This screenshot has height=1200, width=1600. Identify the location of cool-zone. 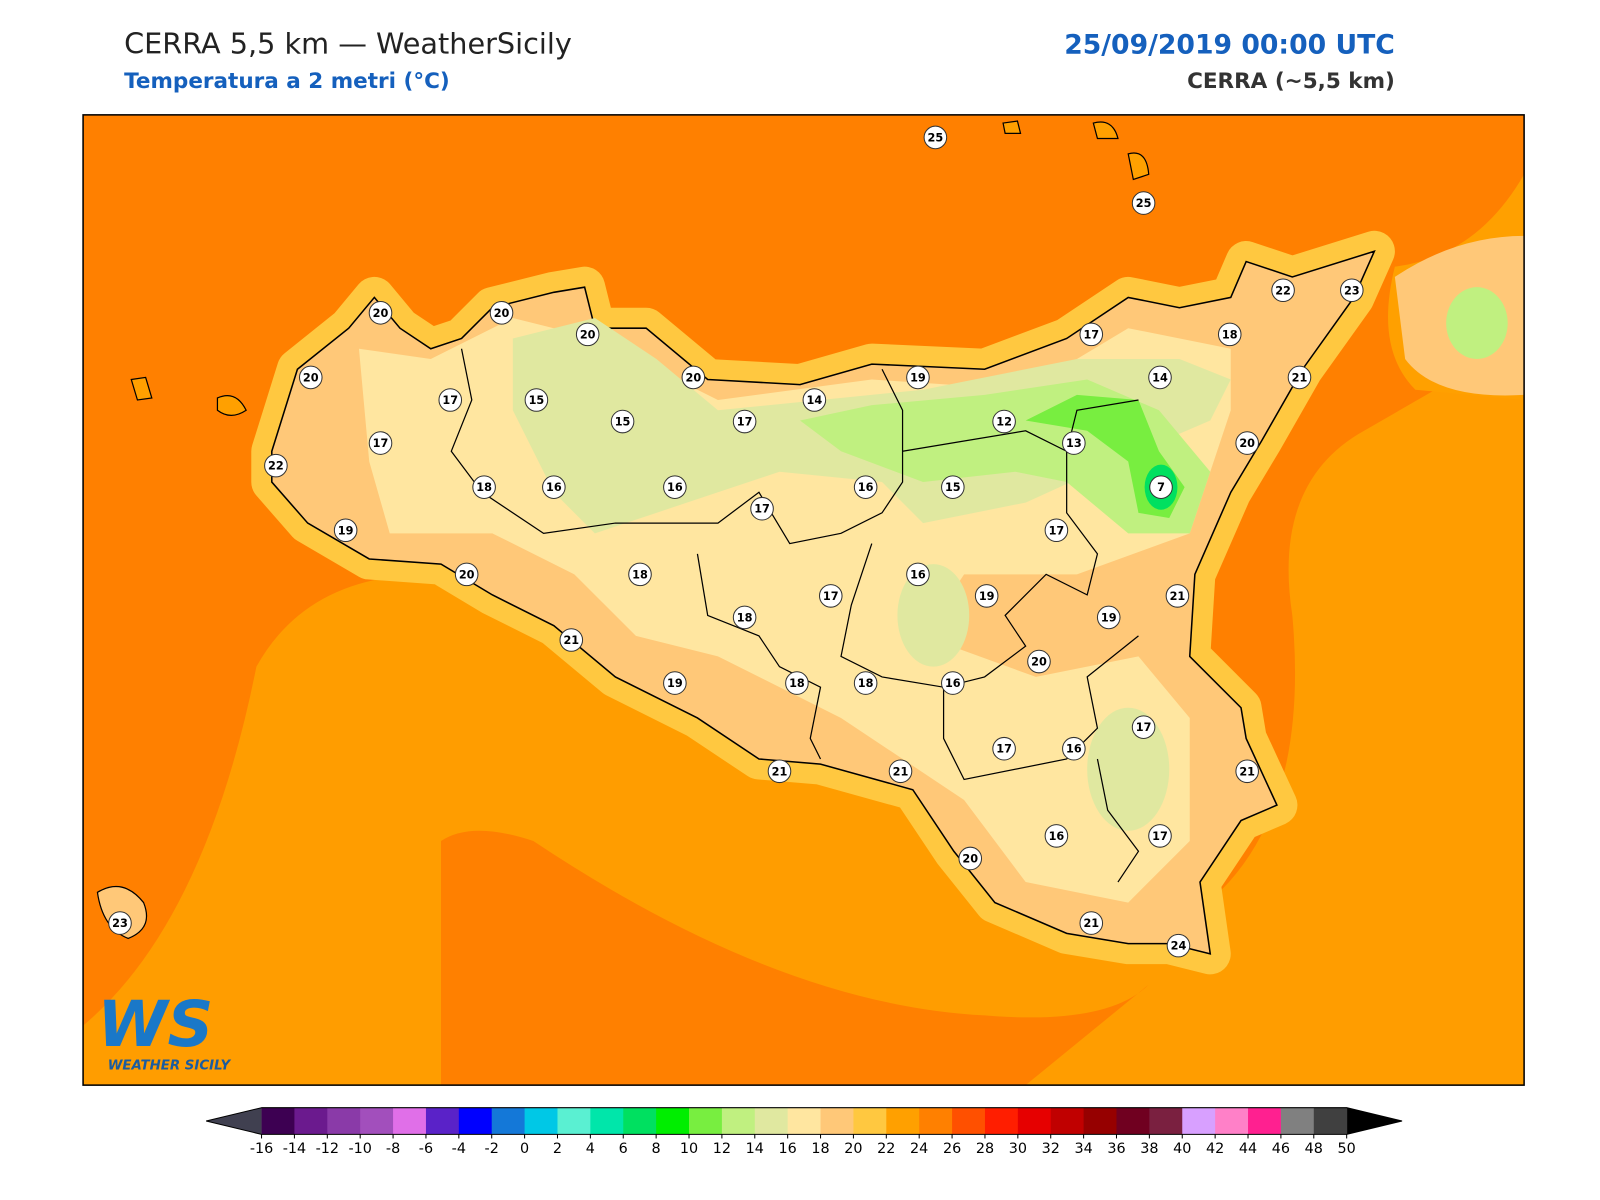
(933, 615).